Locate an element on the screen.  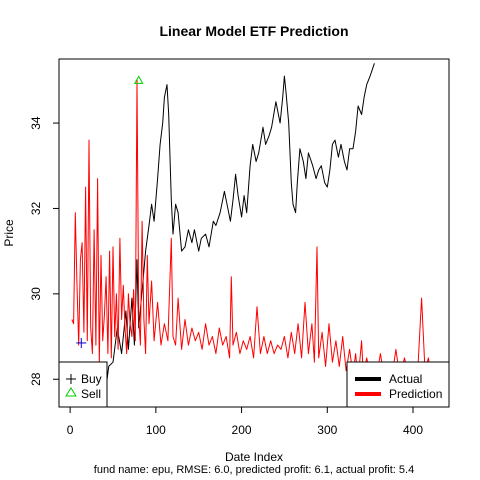
y-axis-label: Price is located at coordinates (9, 233).